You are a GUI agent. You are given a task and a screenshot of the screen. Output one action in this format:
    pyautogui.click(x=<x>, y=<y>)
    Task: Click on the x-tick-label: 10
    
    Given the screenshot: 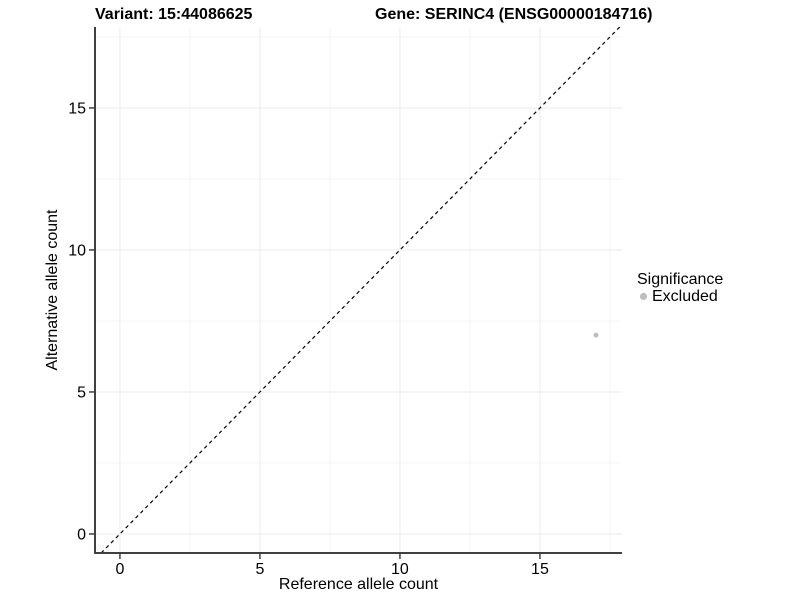 What is the action you would take?
    pyautogui.click(x=400, y=569)
    